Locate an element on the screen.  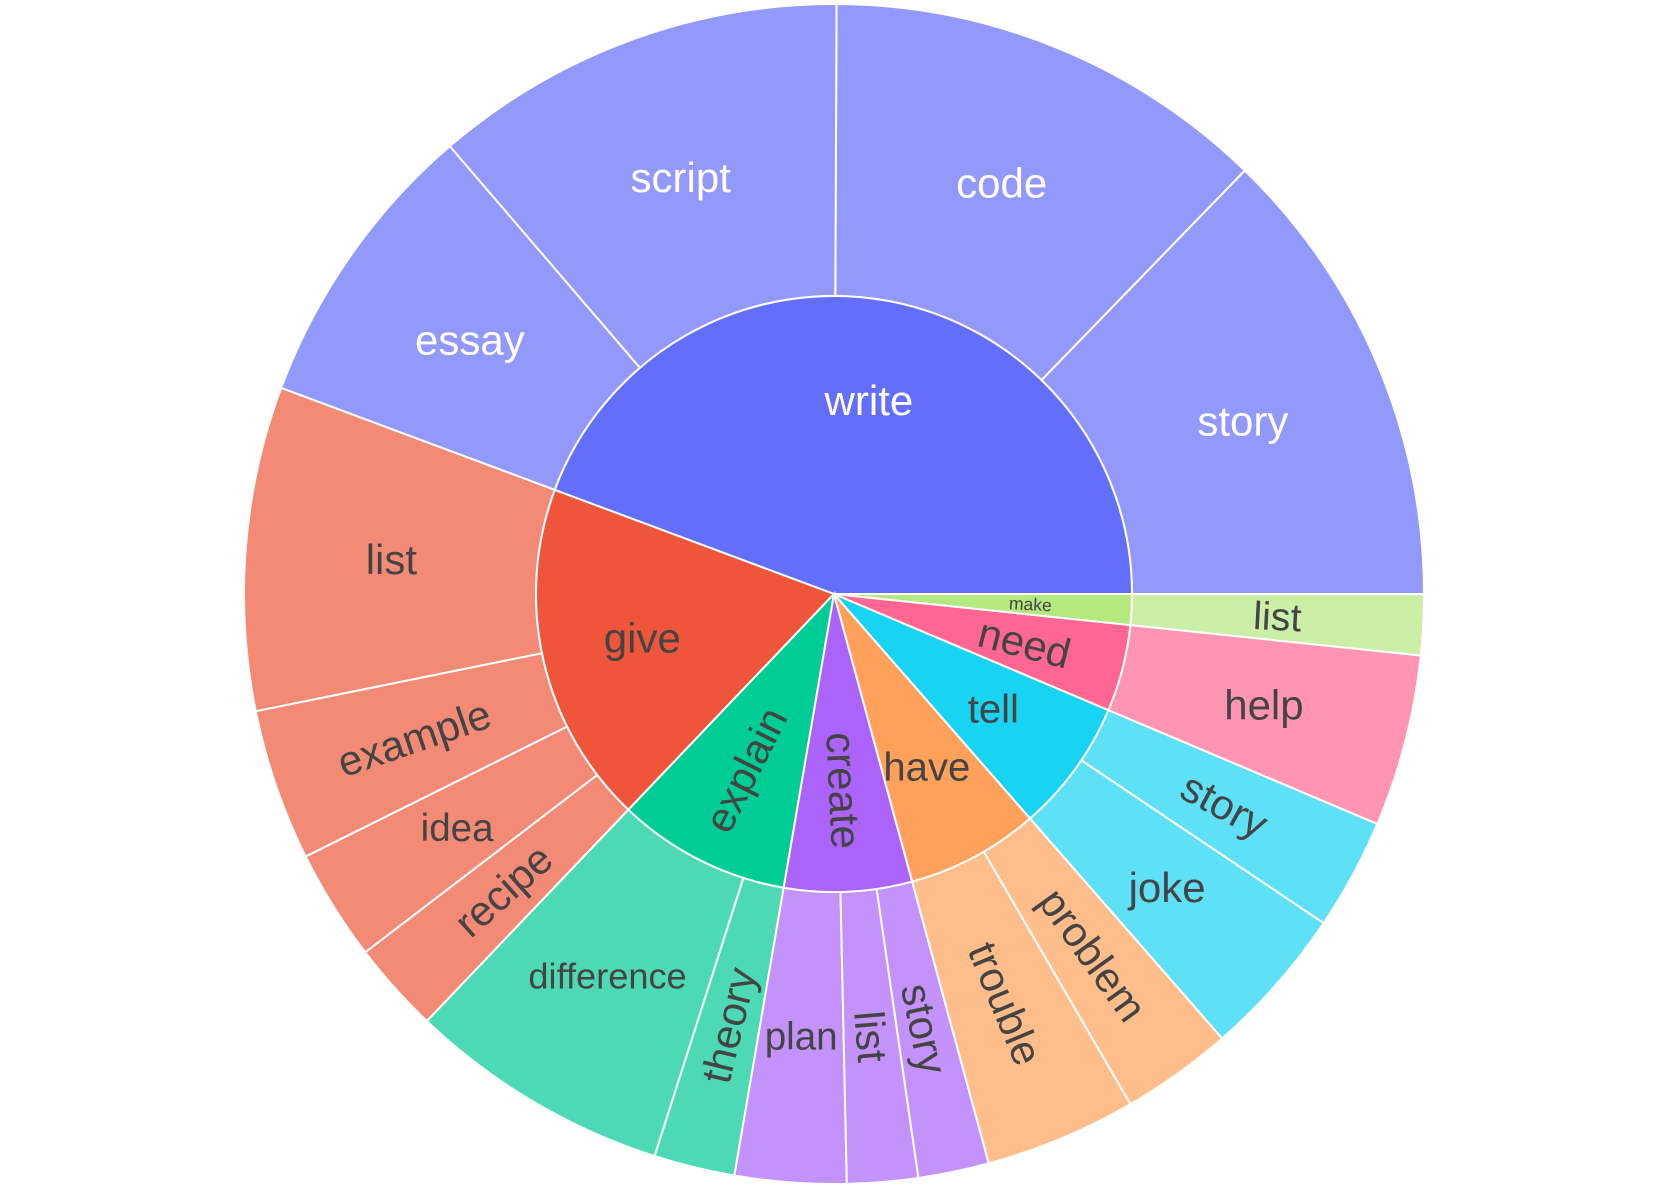
sector-label: make is located at coordinates (1031, 604).